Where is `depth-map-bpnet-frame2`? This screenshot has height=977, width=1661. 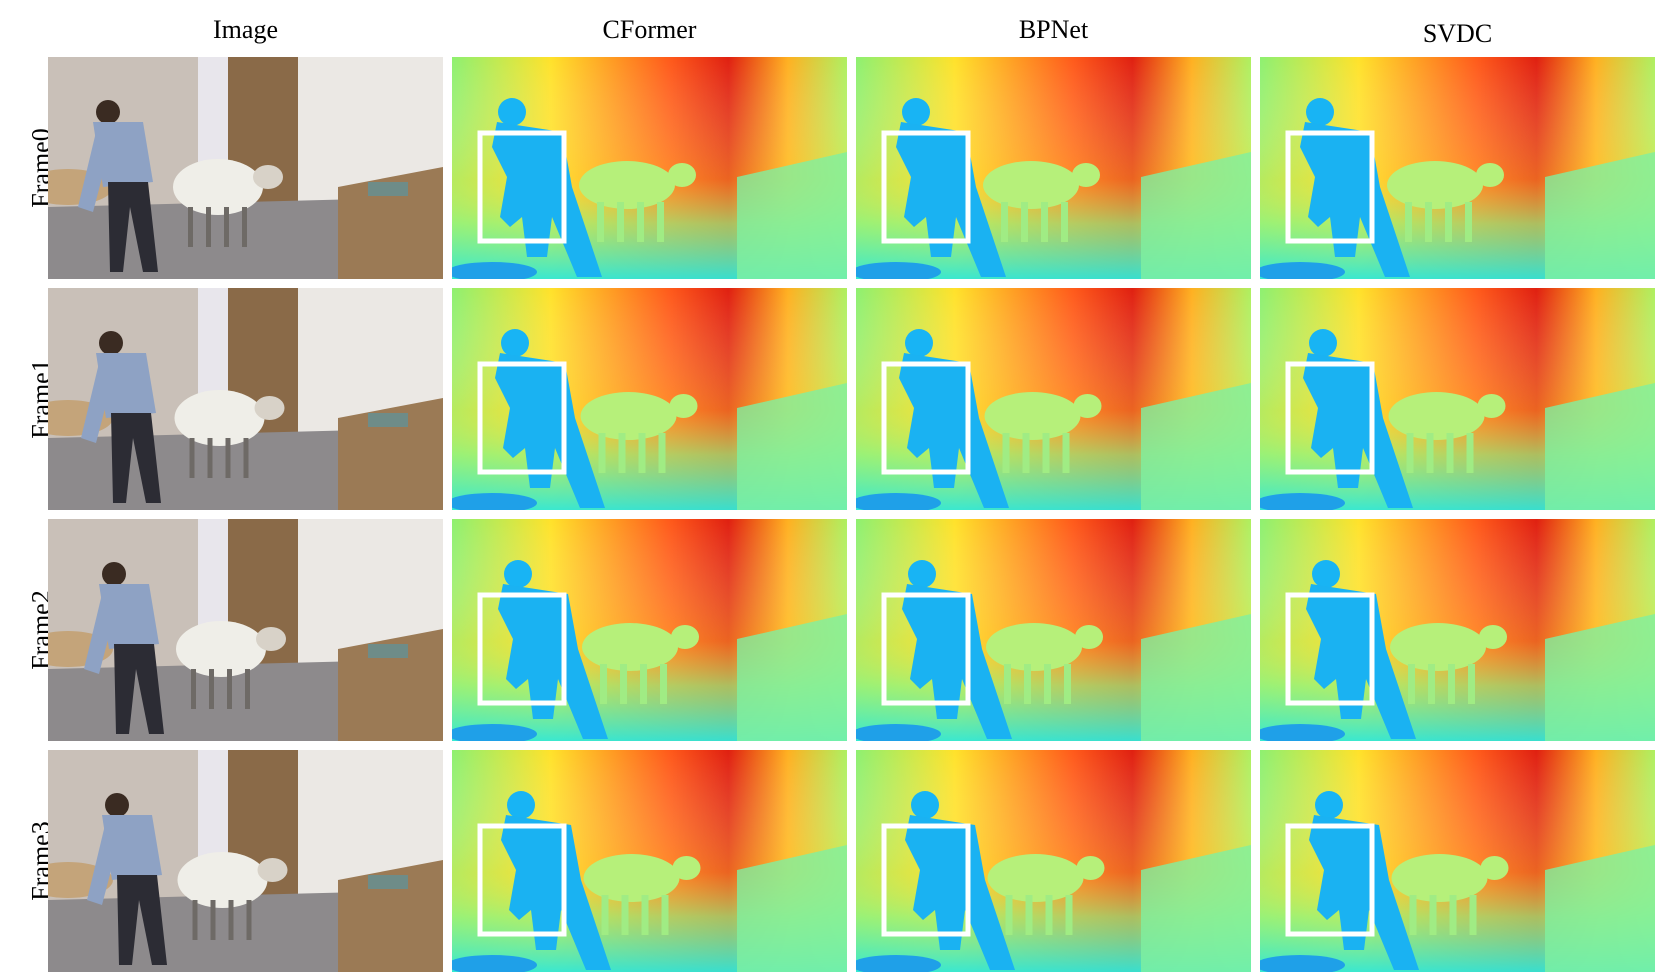 depth-map-bpnet-frame2 is located at coordinates (1053, 630).